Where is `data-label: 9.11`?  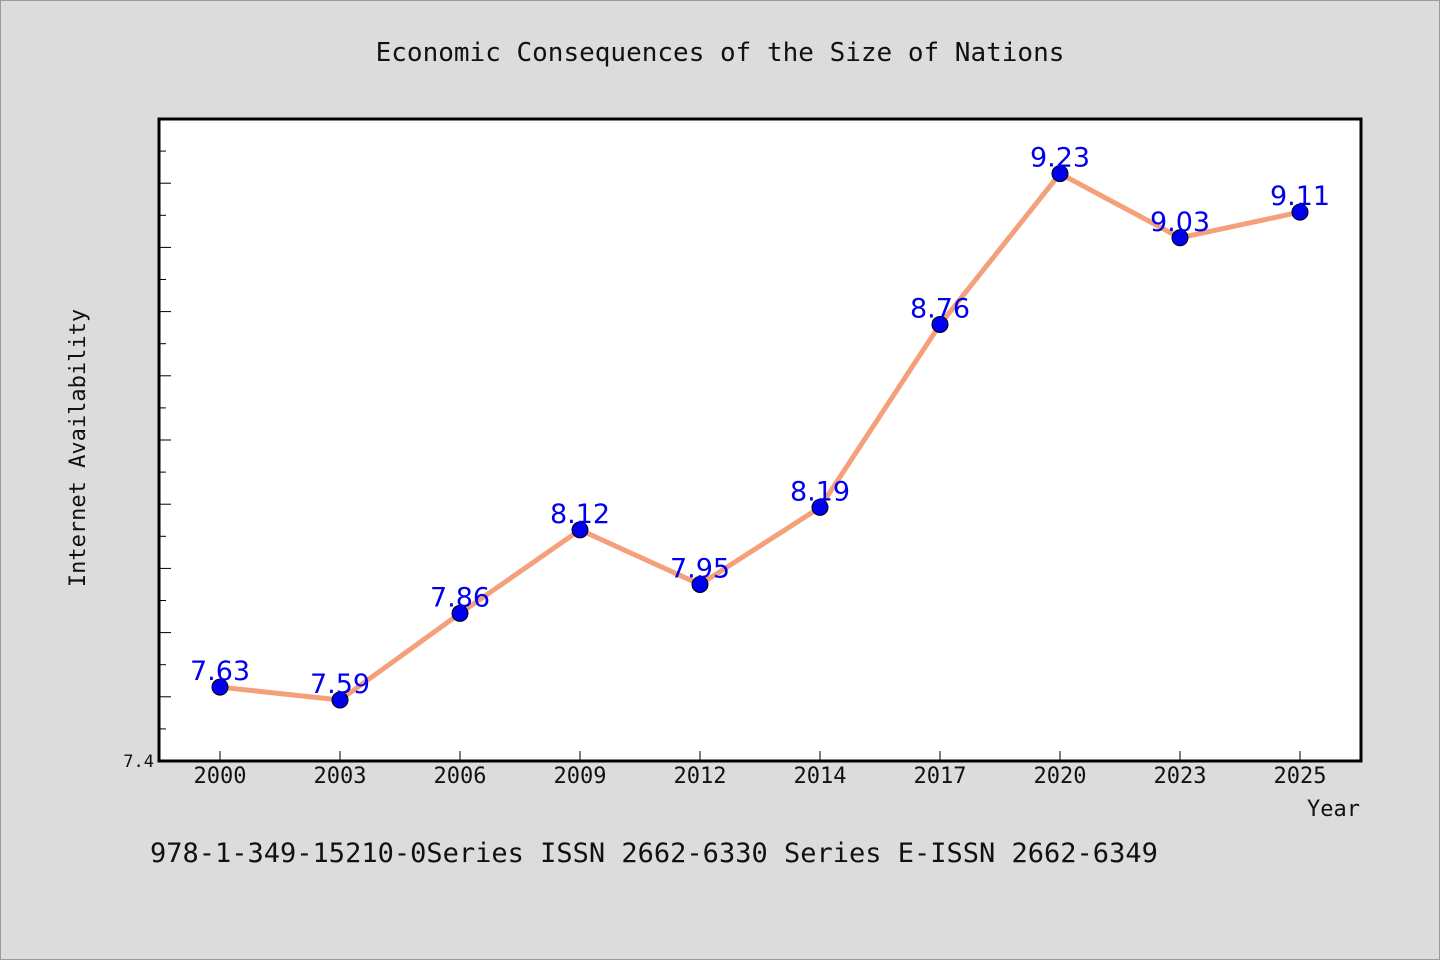 data-label: 9.11 is located at coordinates (1300, 196).